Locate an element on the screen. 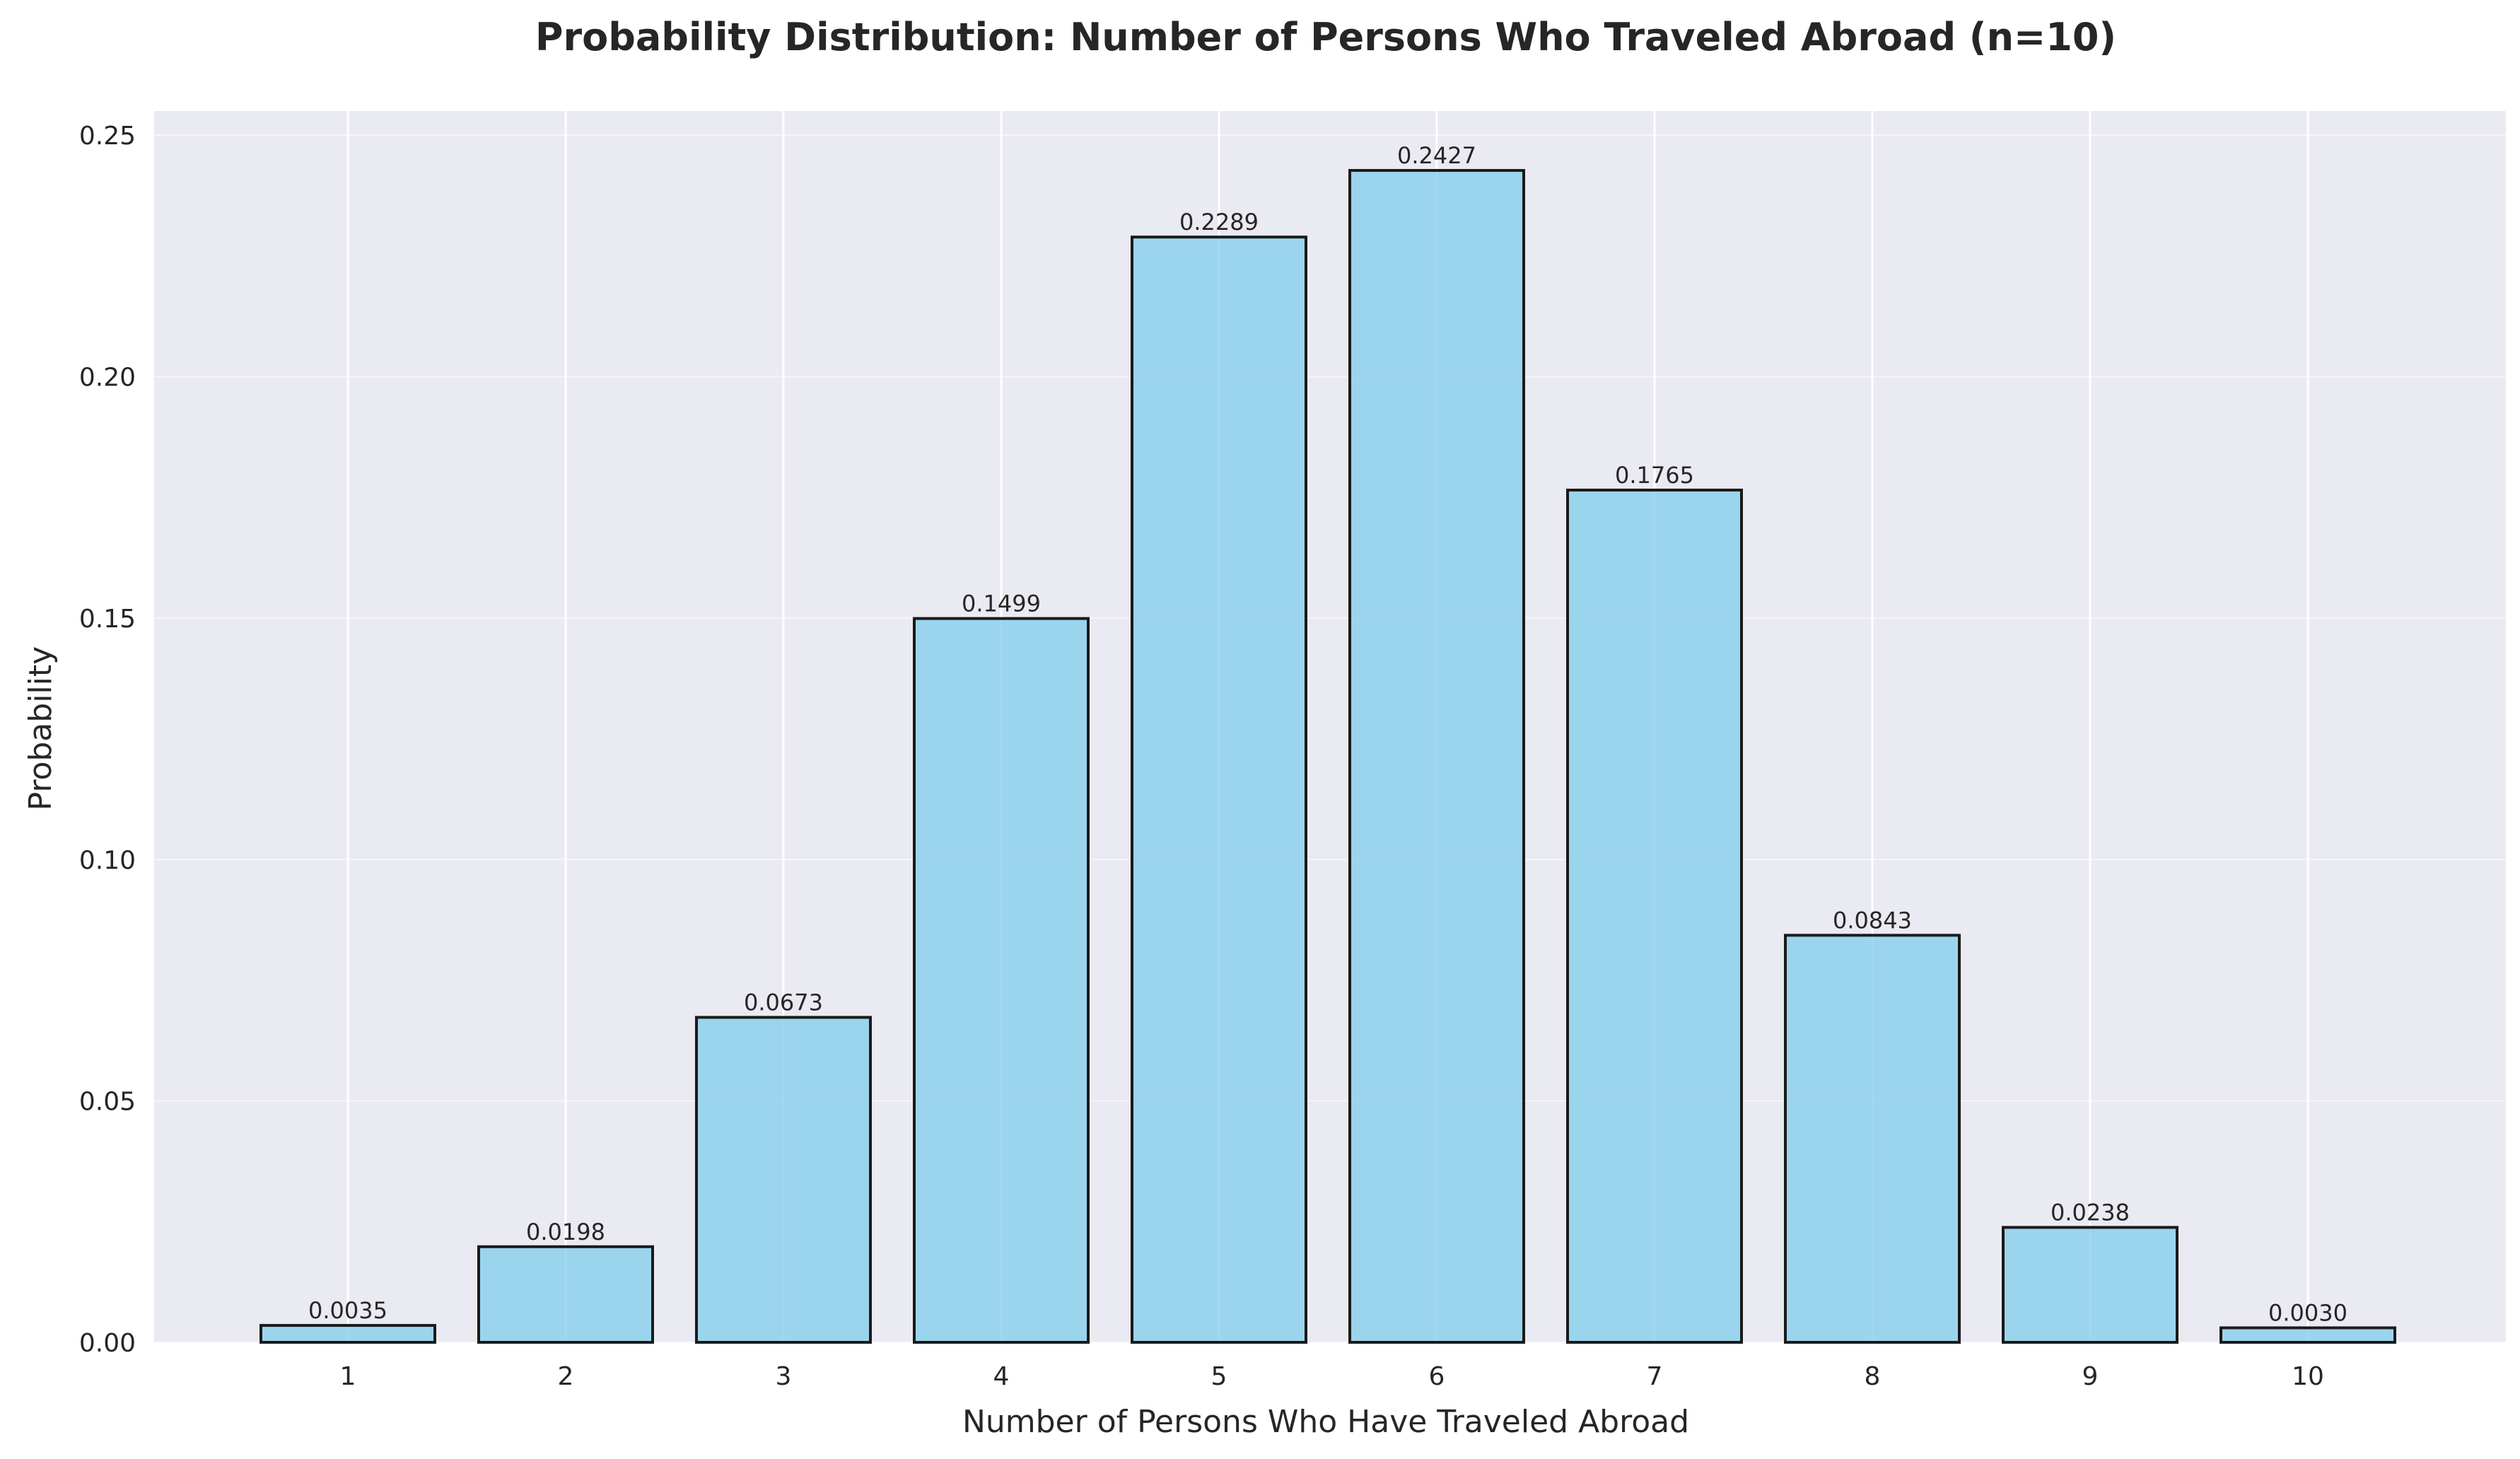 This screenshot has width=2520, height=1459. data-label-4: 0.1499 is located at coordinates (1001, 604).